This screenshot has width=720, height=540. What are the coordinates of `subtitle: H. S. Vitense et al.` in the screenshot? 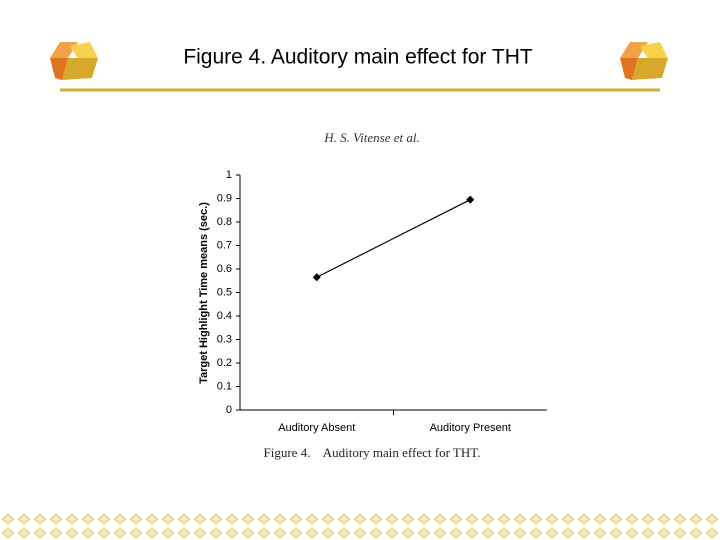 It's located at (371, 137).